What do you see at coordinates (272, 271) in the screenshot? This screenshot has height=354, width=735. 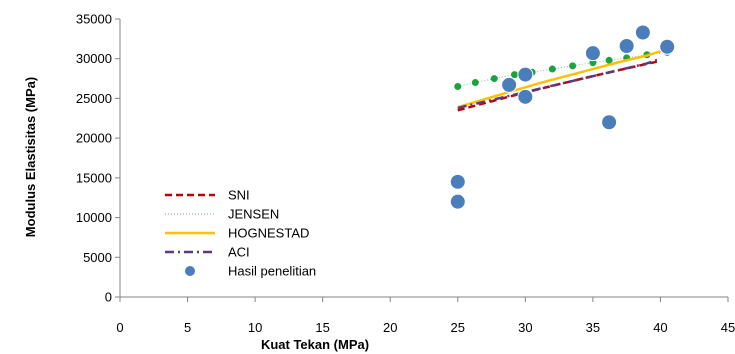 I see `legend-label-hasil-penelitian: Hasil penelitian` at bounding box center [272, 271].